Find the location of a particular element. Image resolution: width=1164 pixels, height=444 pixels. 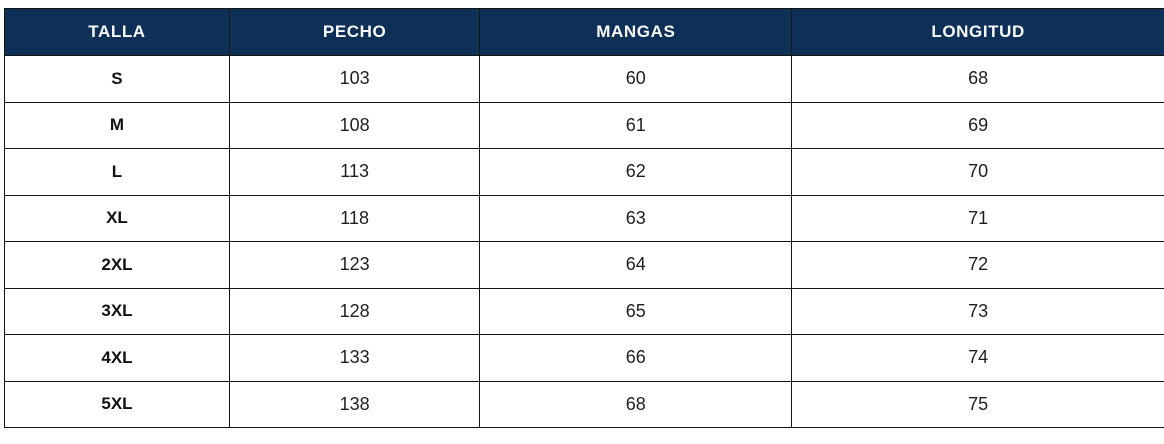

table-row: XL 118 63 71 is located at coordinates (584, 218).